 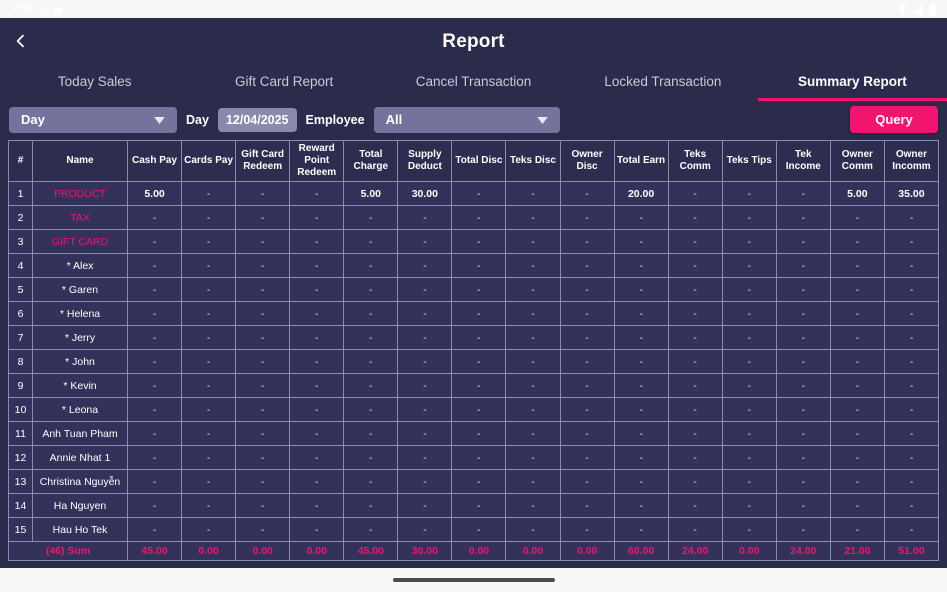 I want to click on query-button: Query, so click(x=894, y=119).